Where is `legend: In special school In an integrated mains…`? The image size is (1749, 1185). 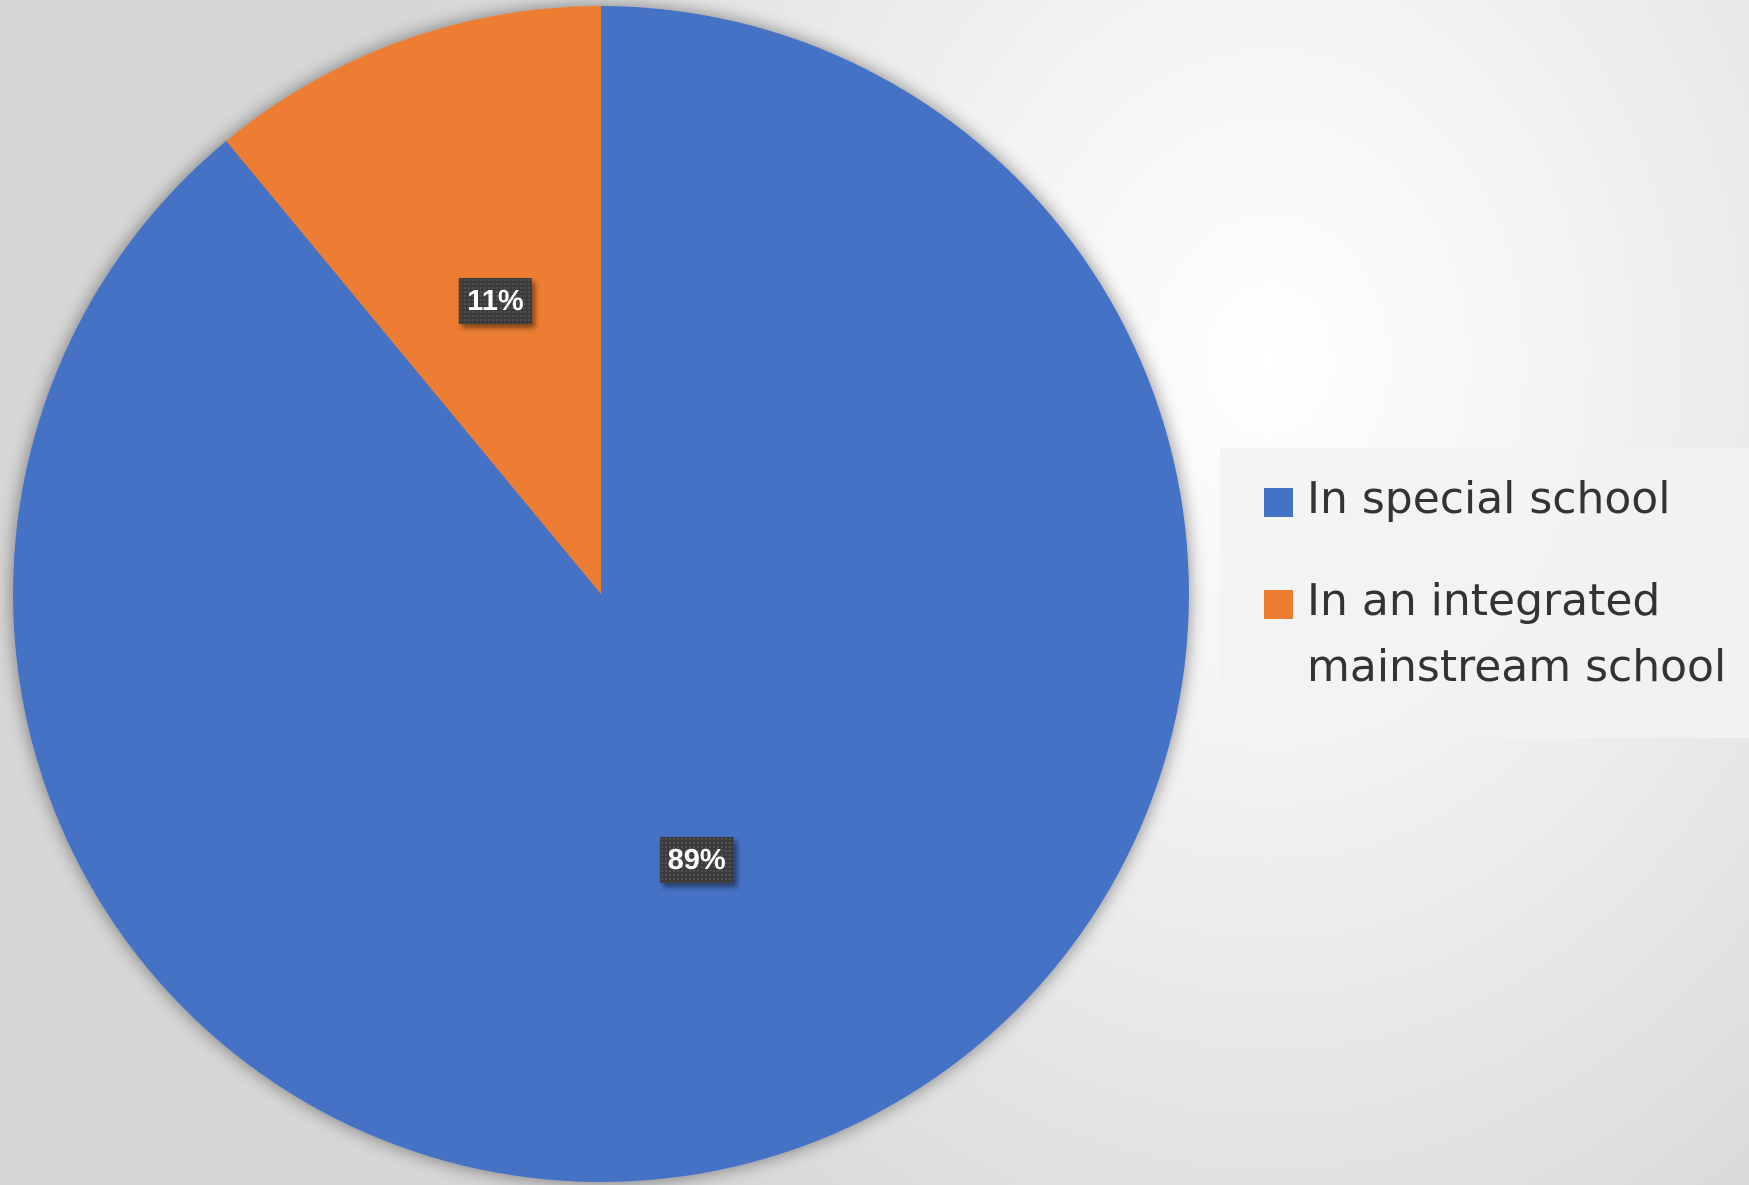 legend: In special school In an integrated mains… is located at coordinates (1484, 593).